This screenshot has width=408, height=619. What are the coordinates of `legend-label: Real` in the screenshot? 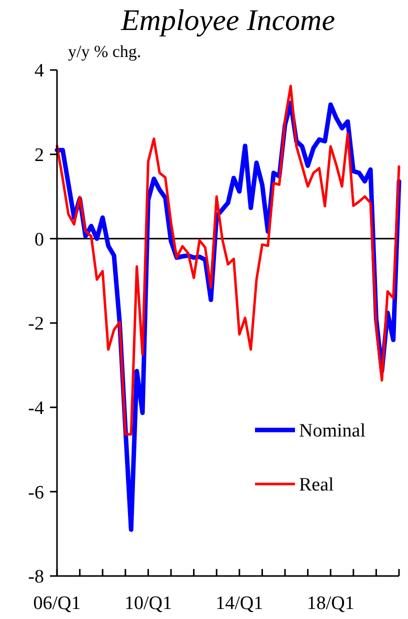 It's located at (316, 485).